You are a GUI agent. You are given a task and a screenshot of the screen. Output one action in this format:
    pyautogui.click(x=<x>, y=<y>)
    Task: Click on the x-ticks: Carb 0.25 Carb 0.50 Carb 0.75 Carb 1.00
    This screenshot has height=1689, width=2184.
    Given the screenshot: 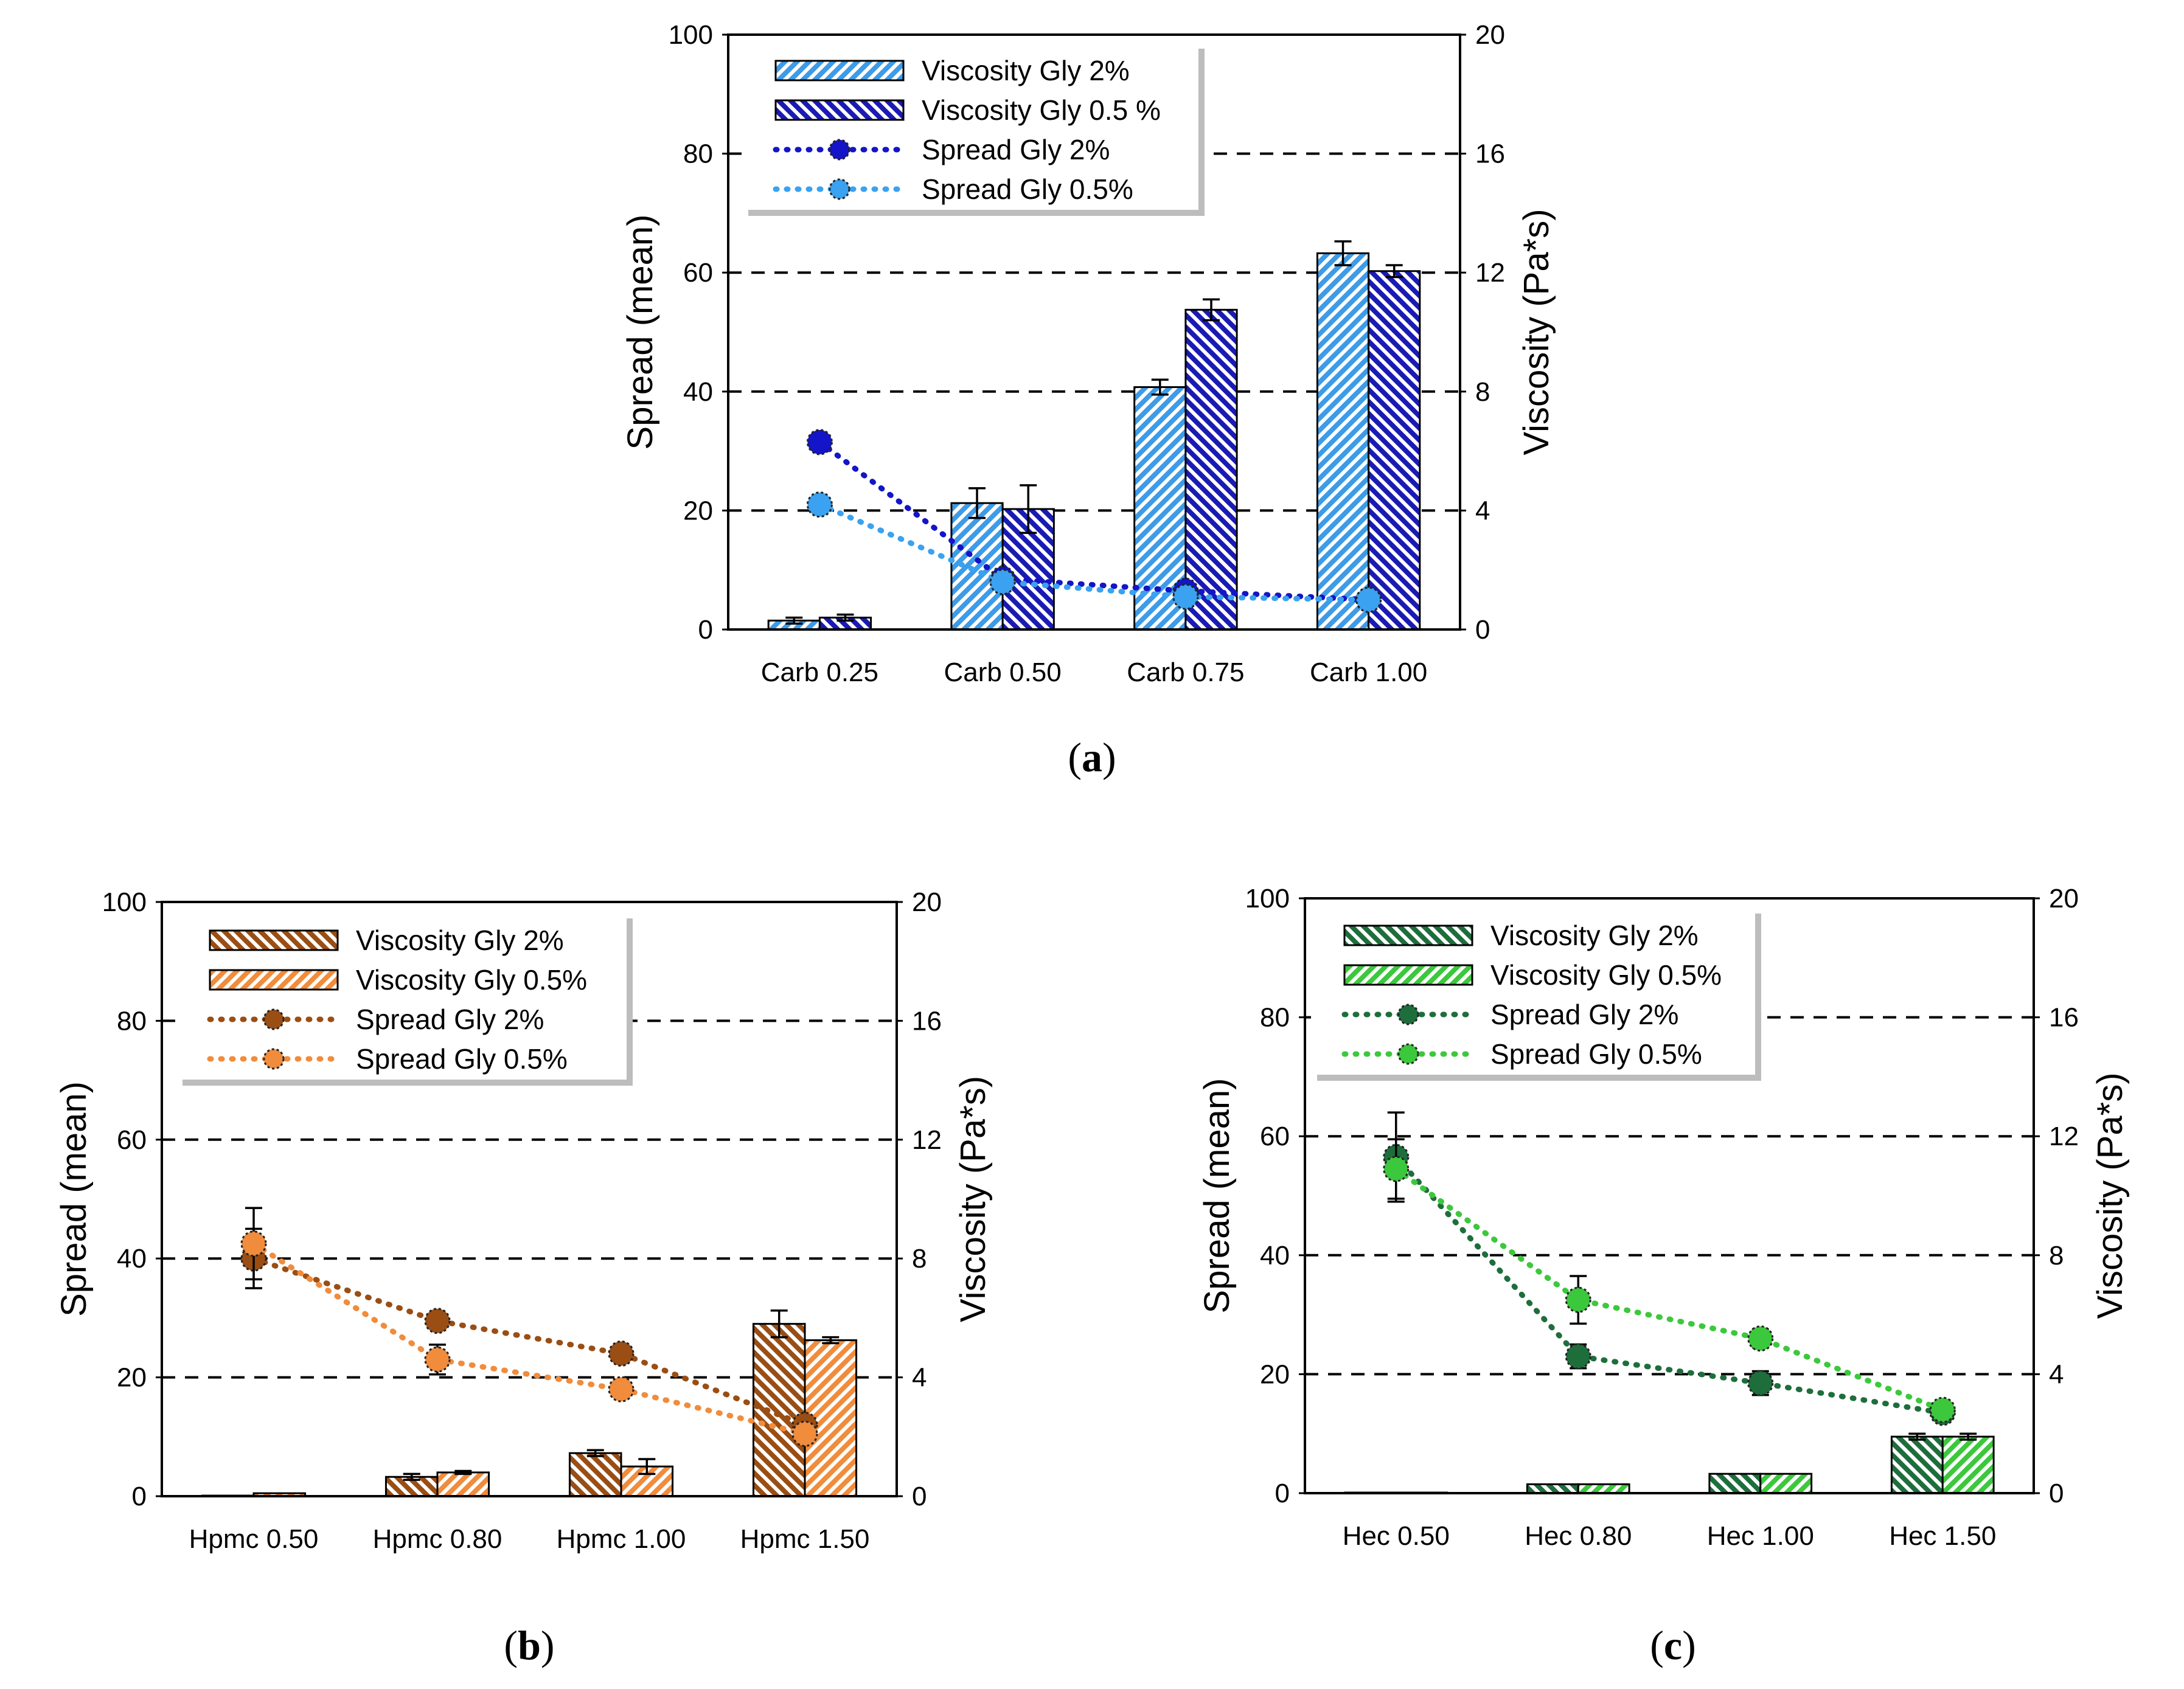 What is the action you would take?
    pyautogui.click(x=1094, y=672)
    